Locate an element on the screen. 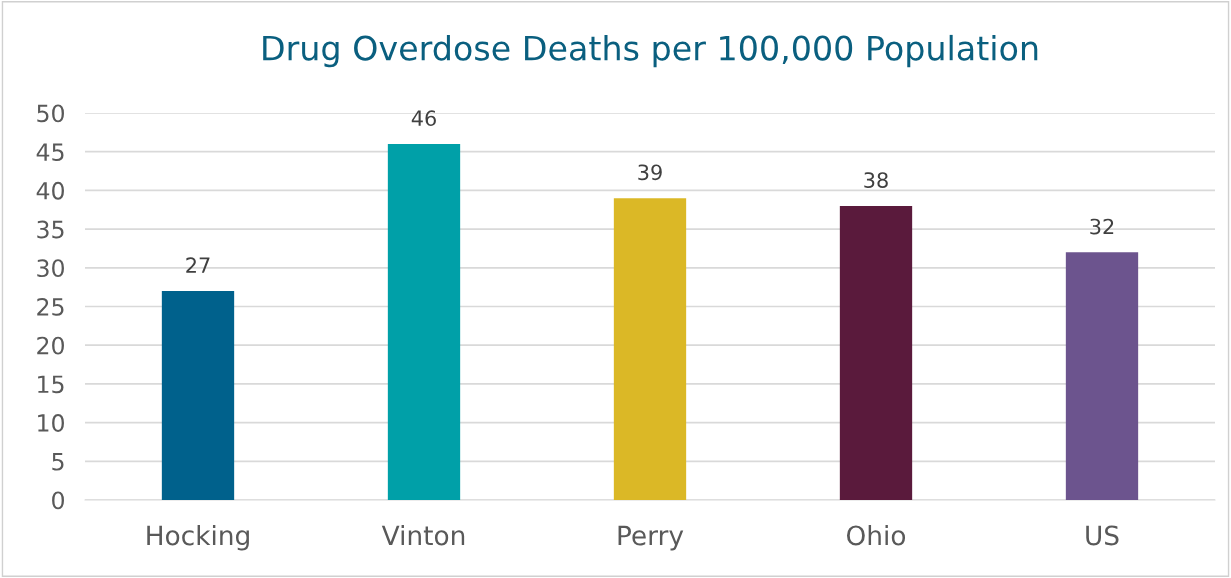  y-tick-label: 40 is located at coordinates (50, 190).